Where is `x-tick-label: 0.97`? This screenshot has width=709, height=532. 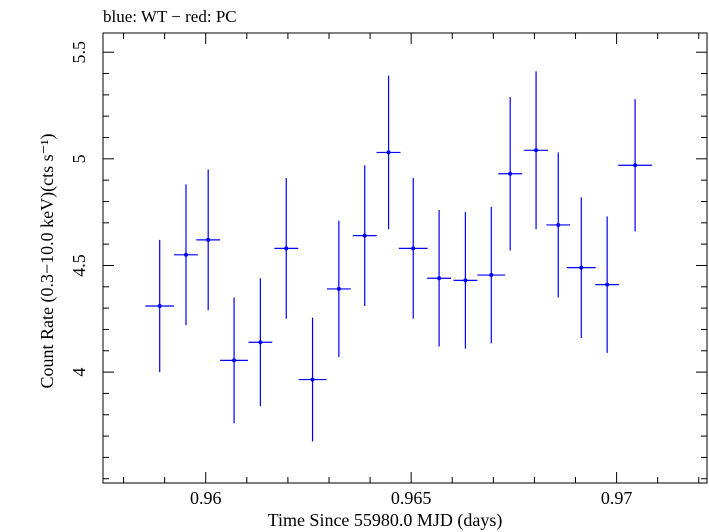
x-tick-label: 0.97 is located at coordinates (617, 498).